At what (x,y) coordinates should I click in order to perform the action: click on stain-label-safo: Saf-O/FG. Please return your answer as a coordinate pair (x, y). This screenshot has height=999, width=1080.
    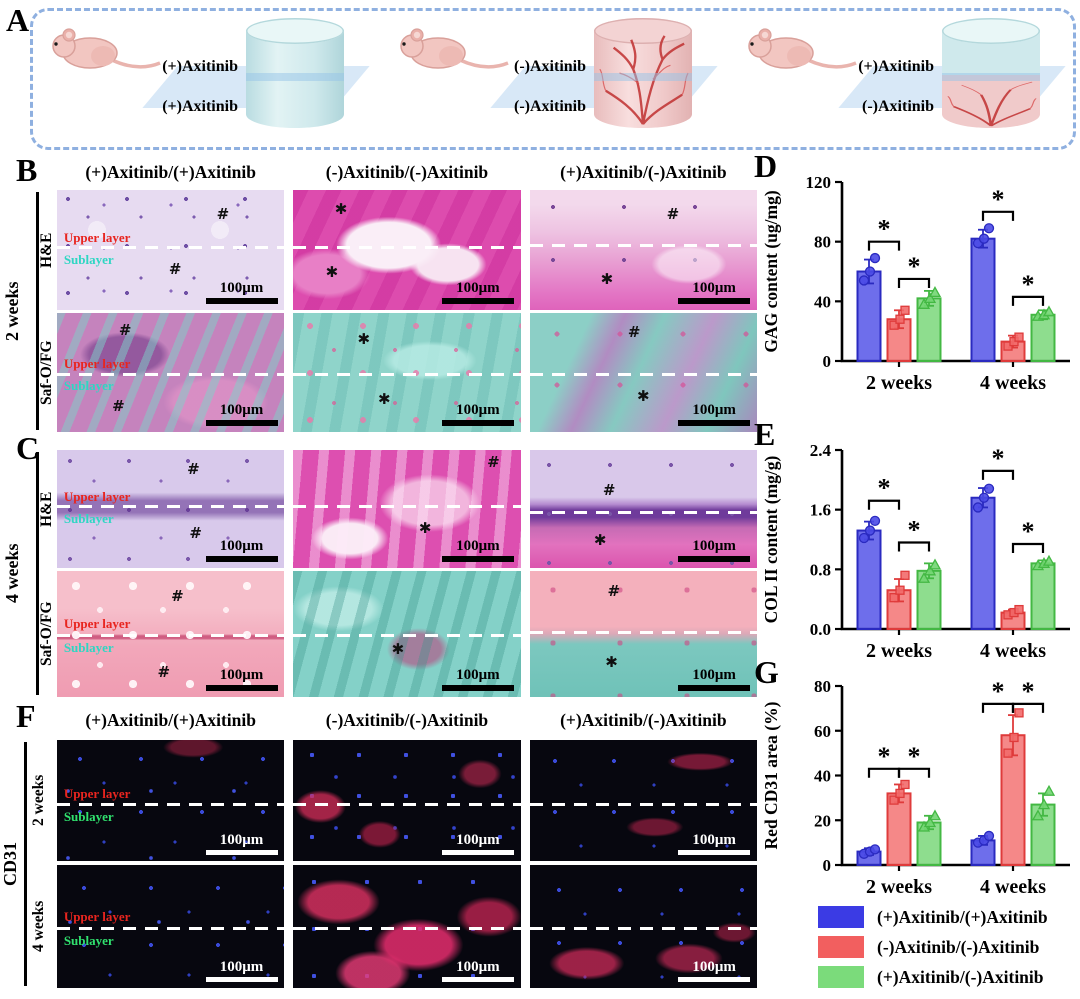
    Looking at the image, I should click on (46, 372).